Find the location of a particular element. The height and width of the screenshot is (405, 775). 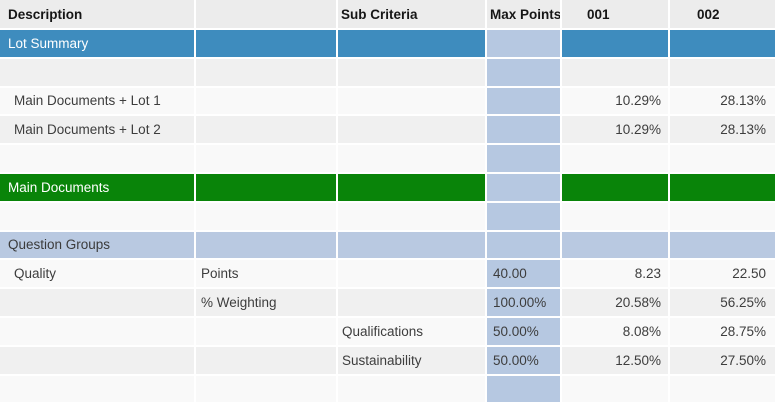

cell-supplier-001-value: 8.08% is located at coordinates (616, 332).